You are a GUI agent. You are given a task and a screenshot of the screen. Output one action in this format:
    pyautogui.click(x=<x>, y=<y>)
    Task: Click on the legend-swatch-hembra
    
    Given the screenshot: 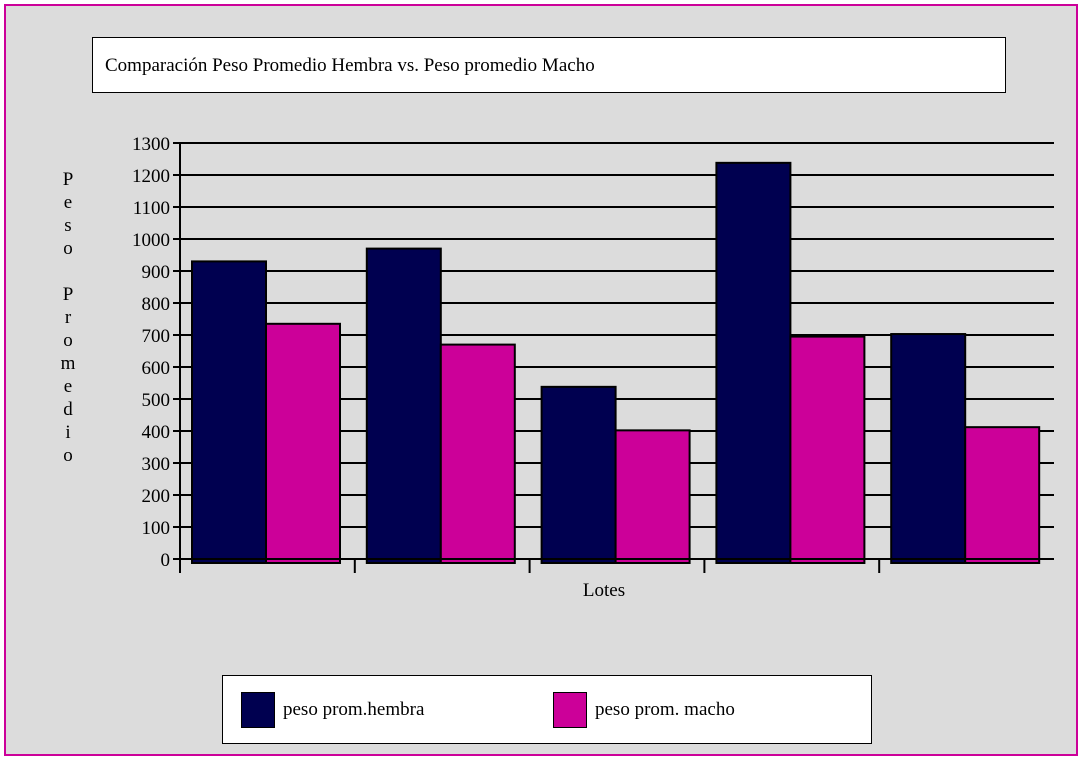 What is the action you would take?
    pyautogui.click(x=258, y=710)
    